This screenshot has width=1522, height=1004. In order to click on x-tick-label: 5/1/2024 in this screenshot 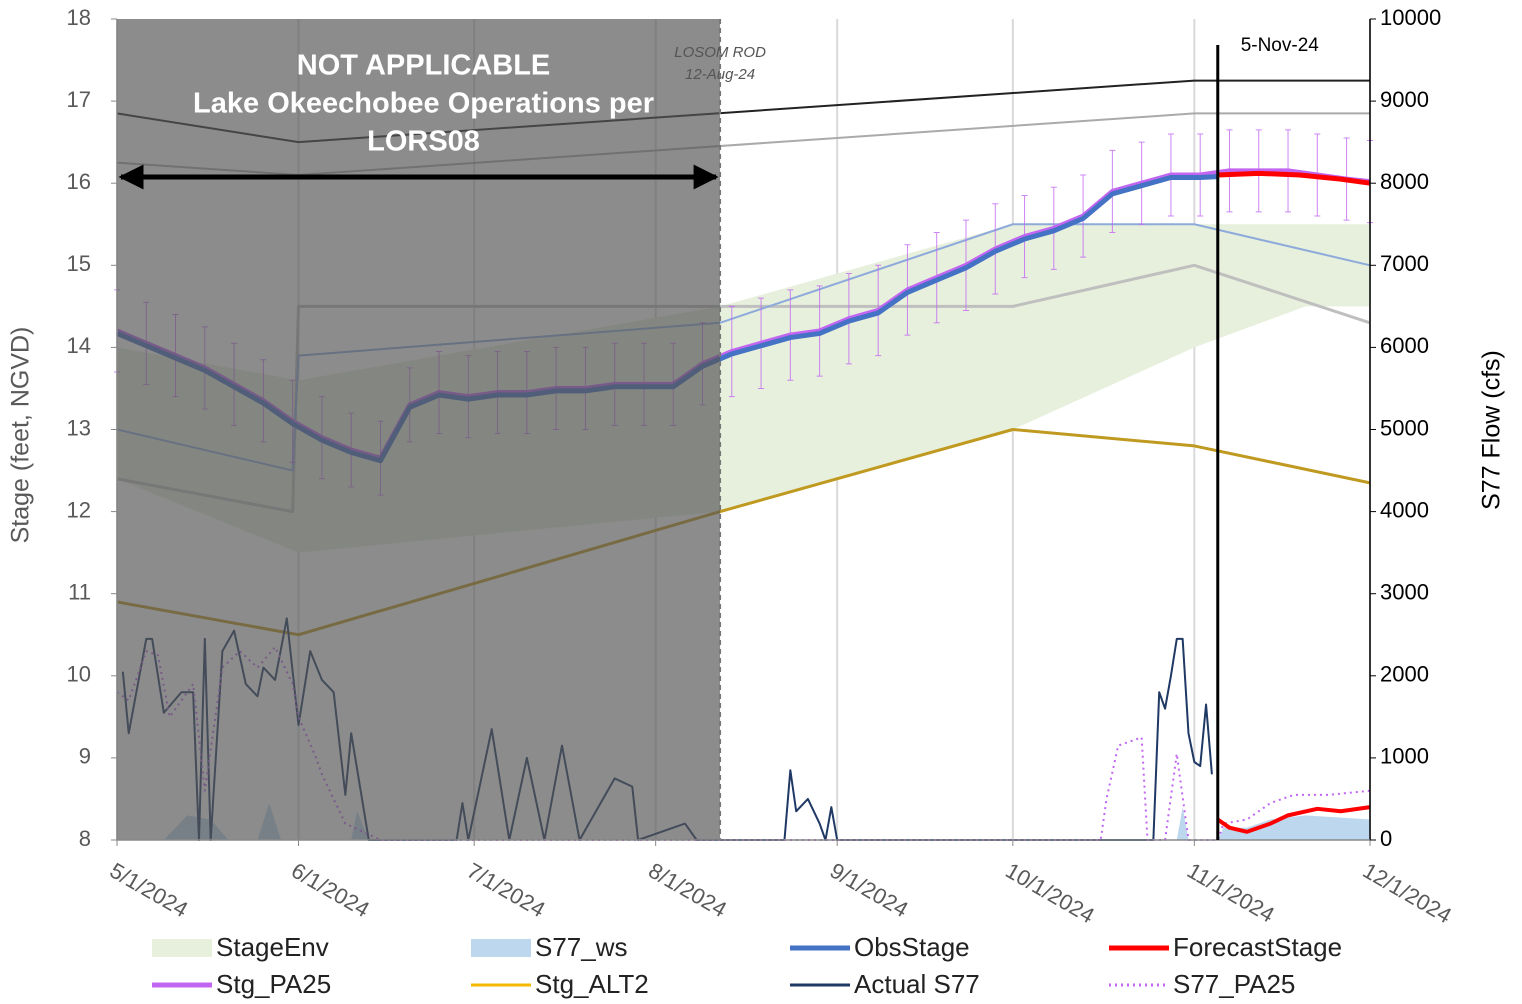, I will do `click(149, 890)`.